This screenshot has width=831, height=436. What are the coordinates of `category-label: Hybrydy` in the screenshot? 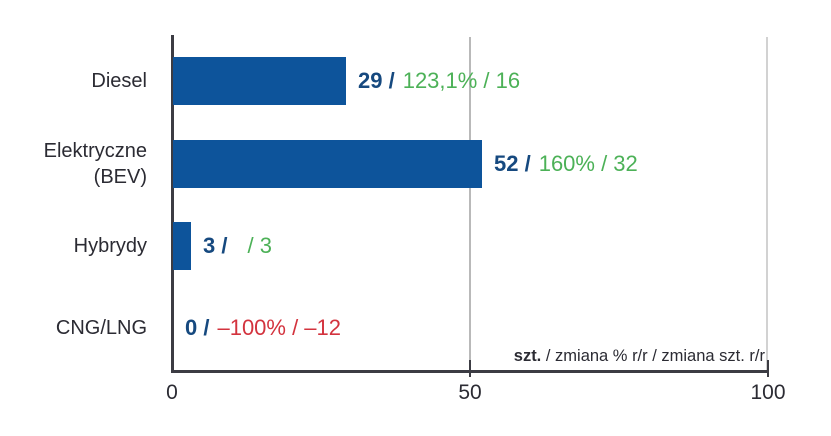 It's located at (110, 246).